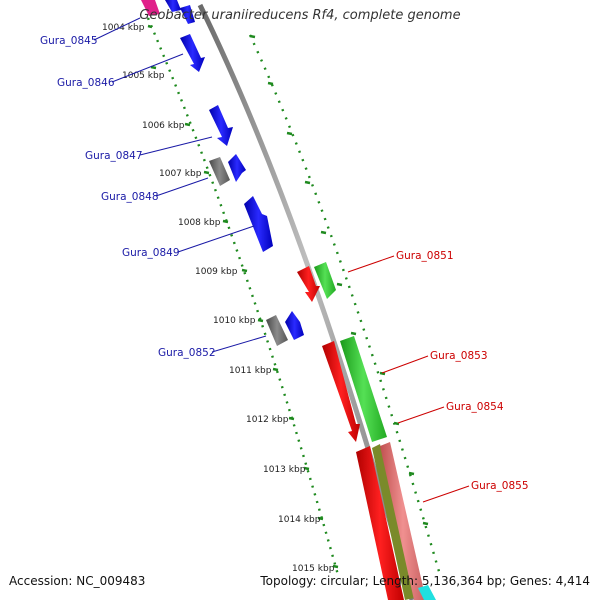  What do you see at coordinates (199, 223) in the screenshot?
I see `scale-label: 1008 kbp` at bounding box center [199, 223].